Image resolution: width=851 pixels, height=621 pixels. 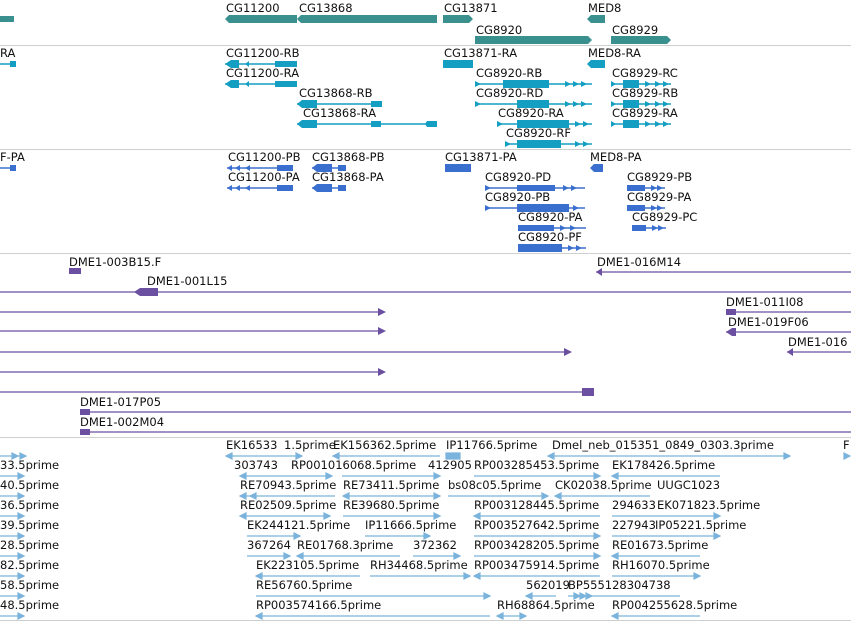 I want to click on est-label: 39.5prime, so click(x=30, y=525).